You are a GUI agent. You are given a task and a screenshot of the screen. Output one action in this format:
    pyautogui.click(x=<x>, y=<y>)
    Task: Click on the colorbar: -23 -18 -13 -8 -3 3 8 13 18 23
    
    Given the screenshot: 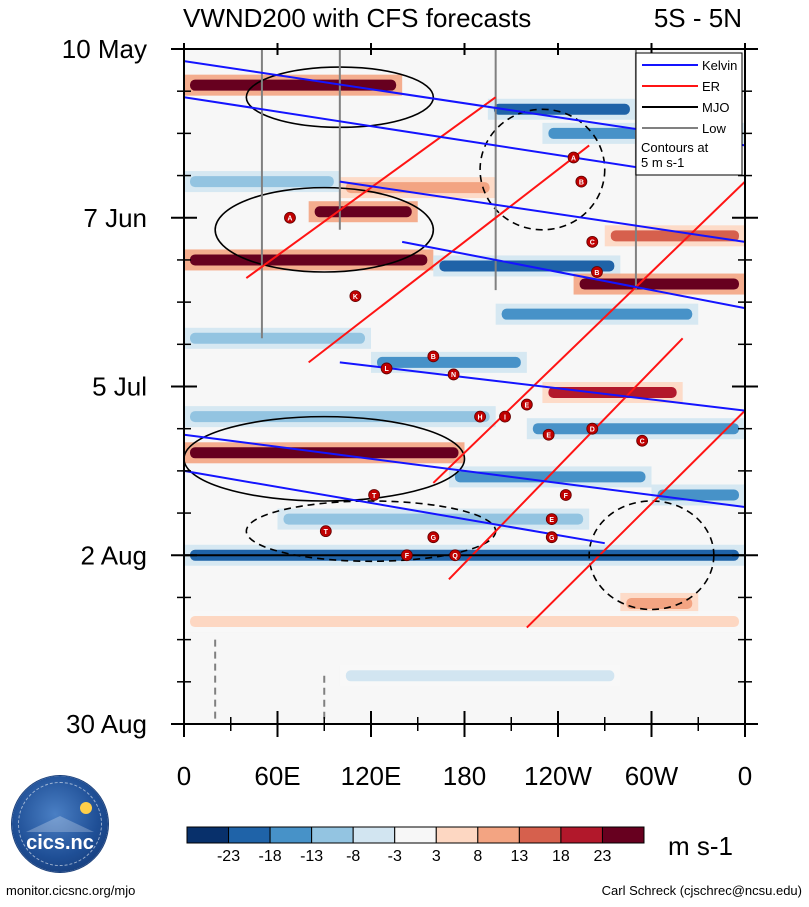 What is the action you would take?
    pyautogui.click(x=415, y=845)
    